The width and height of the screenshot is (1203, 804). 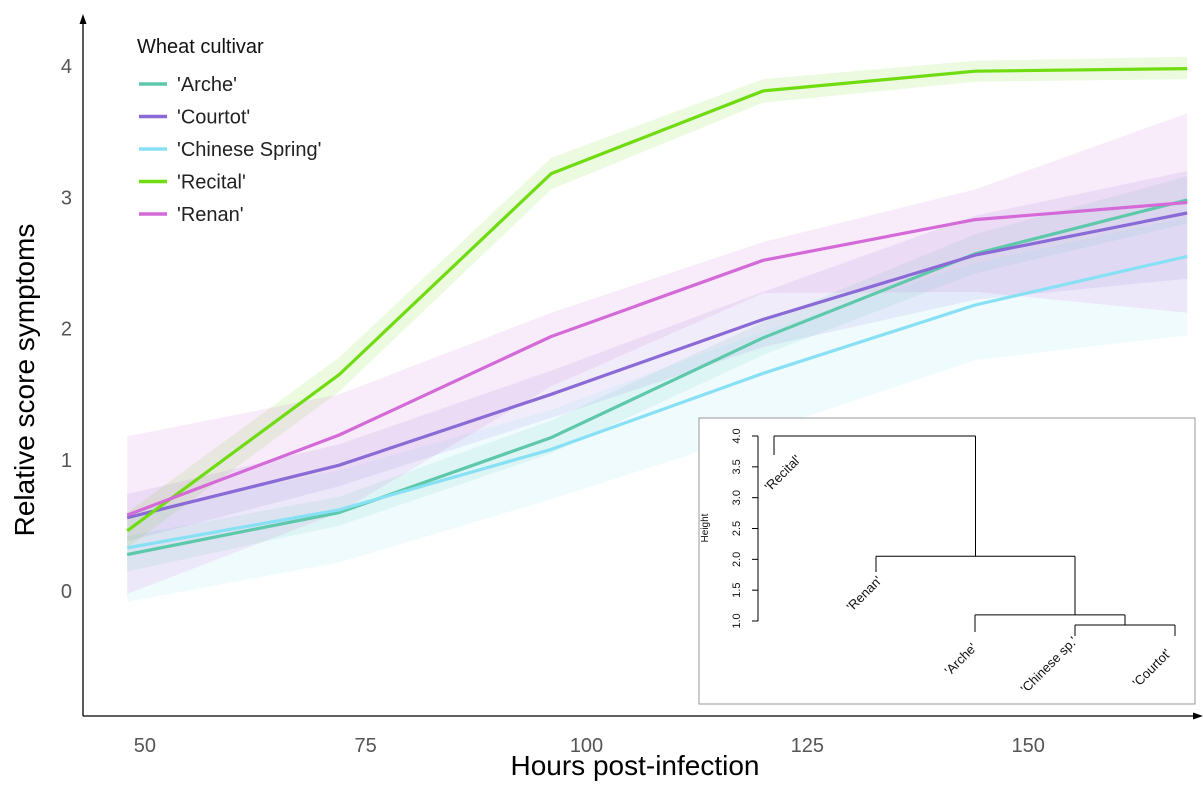 I want to click on y-tick-label-1: 1, so click(x=66, y=461).